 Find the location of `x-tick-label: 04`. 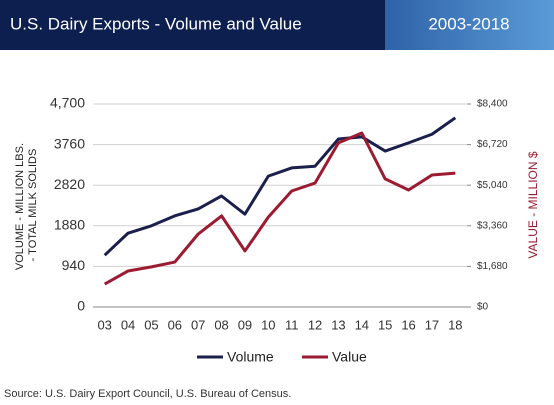

x-tick-label: 04 is located at coordinates (128, 324).